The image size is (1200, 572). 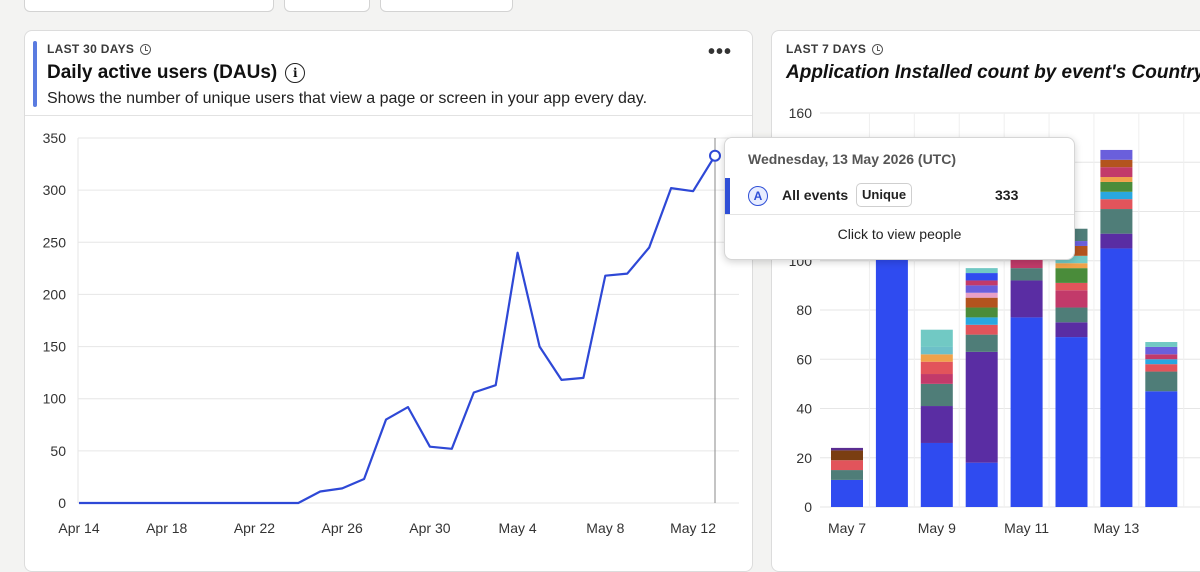 I want to click on x-tick-label: Apr 18, so click(x=166, y=528).